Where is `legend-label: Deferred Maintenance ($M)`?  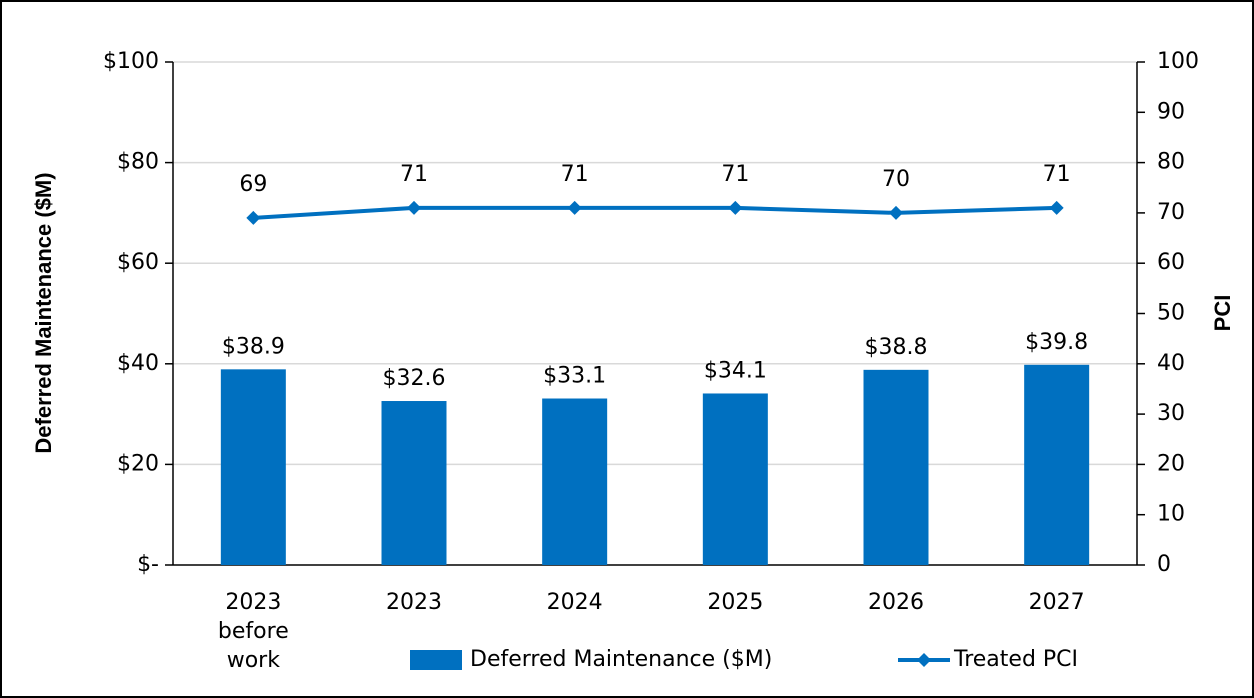
legend-label: Deferred Maintenance ($M) is located at coordinates (621, 659).